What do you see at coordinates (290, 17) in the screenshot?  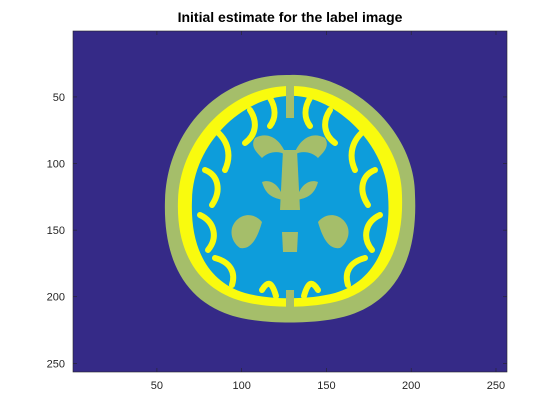 I see `chart-title: Initial estimate for the label image` at bounding box center [290, 17].